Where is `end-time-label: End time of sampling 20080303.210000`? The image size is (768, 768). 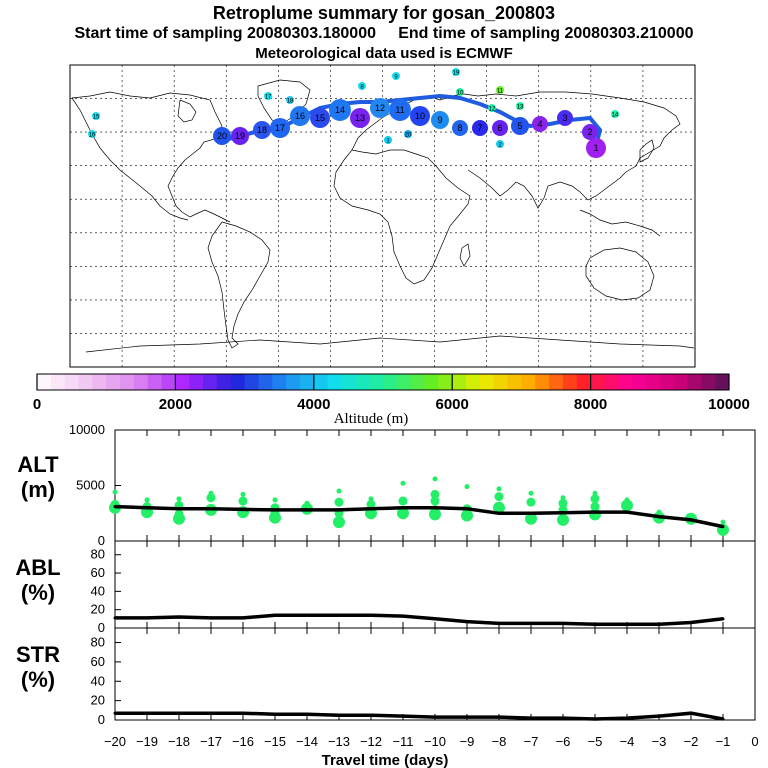
end-time-label: End time of sampling 20080303.210000 is located at coordinates (546, 33).